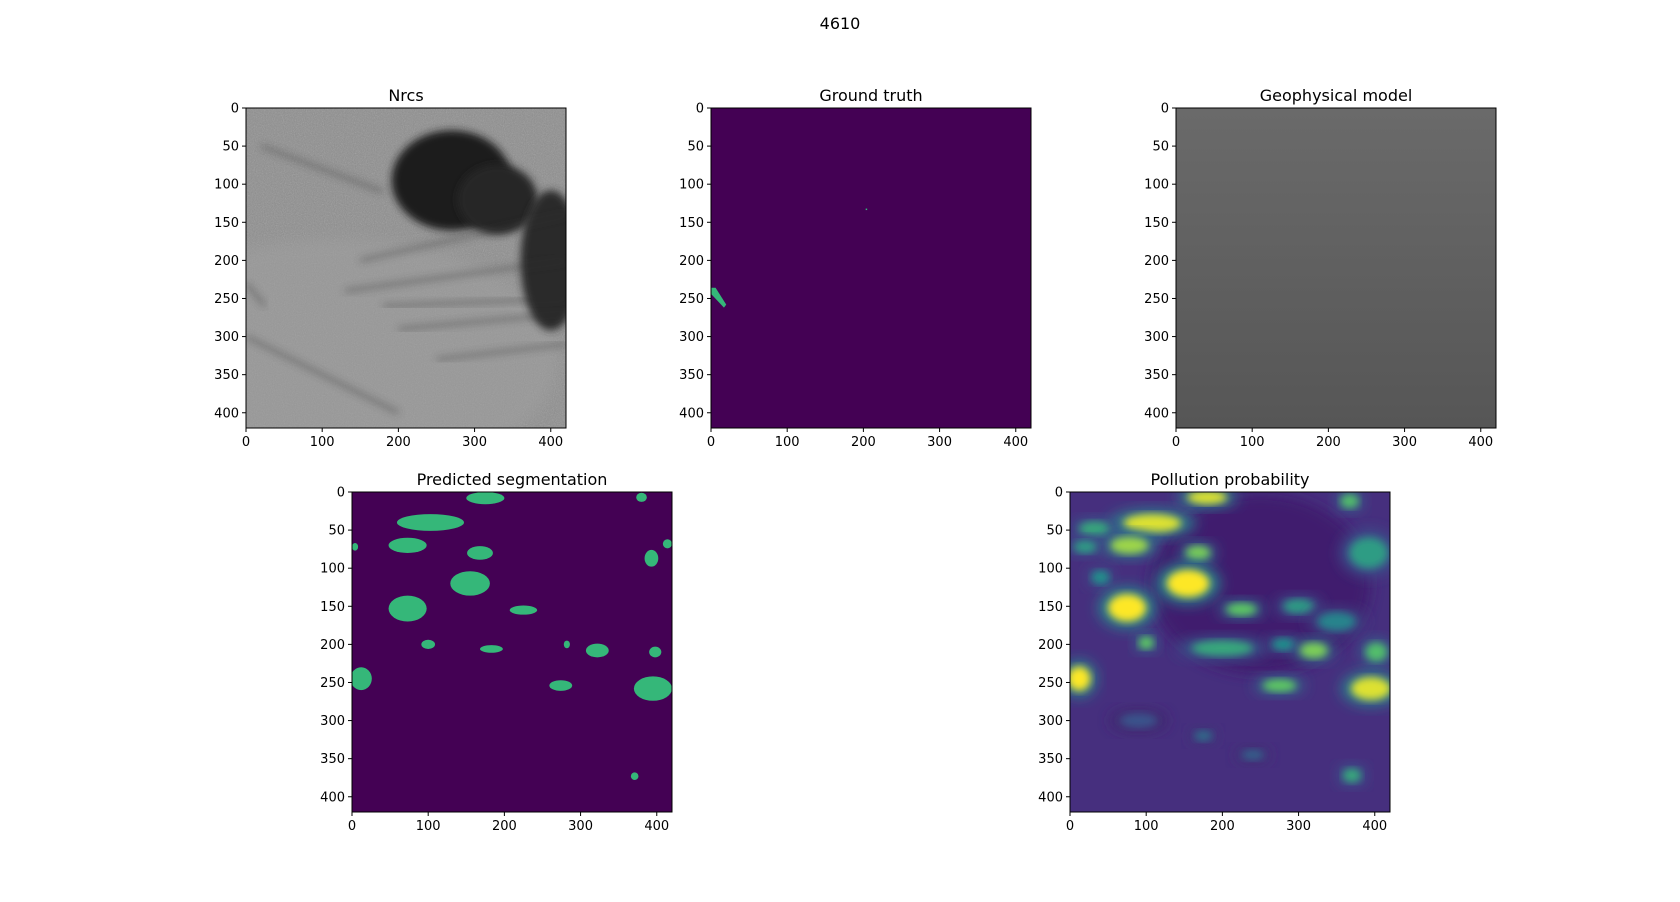 This screenshot has width=1680, height=902. What do you see at coordinates (1230, 479) in the screenshot?
I see `panel-title: Pollution probability` at bounding box center [1230, 479].